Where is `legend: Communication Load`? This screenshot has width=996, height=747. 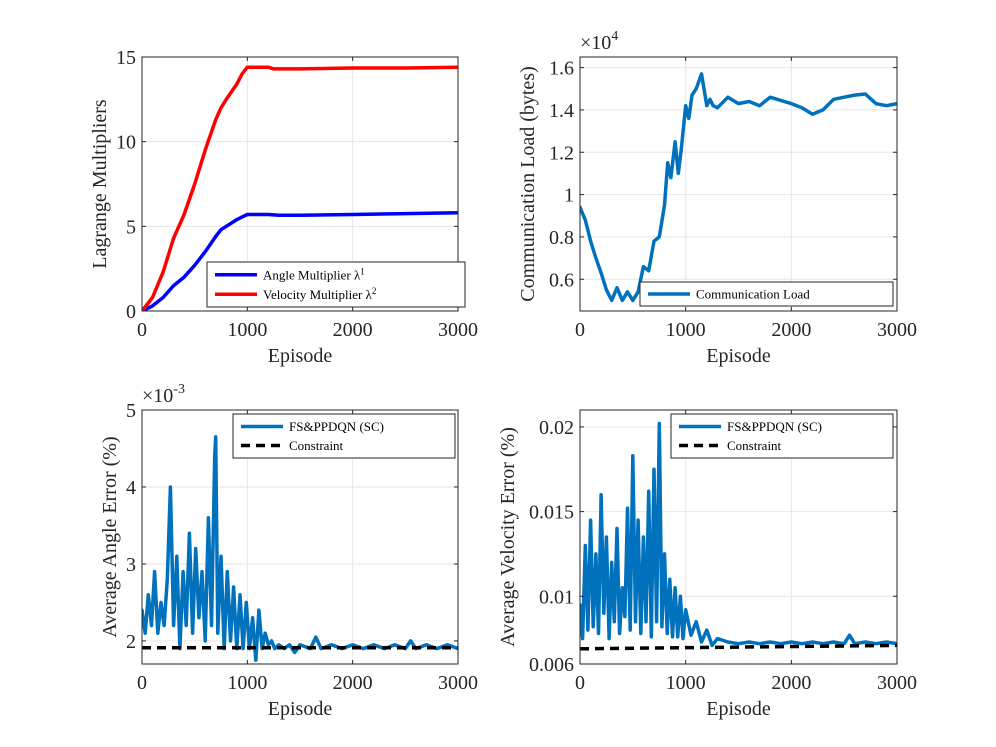
legend: Communication Load is located at coordinates (766, 294).